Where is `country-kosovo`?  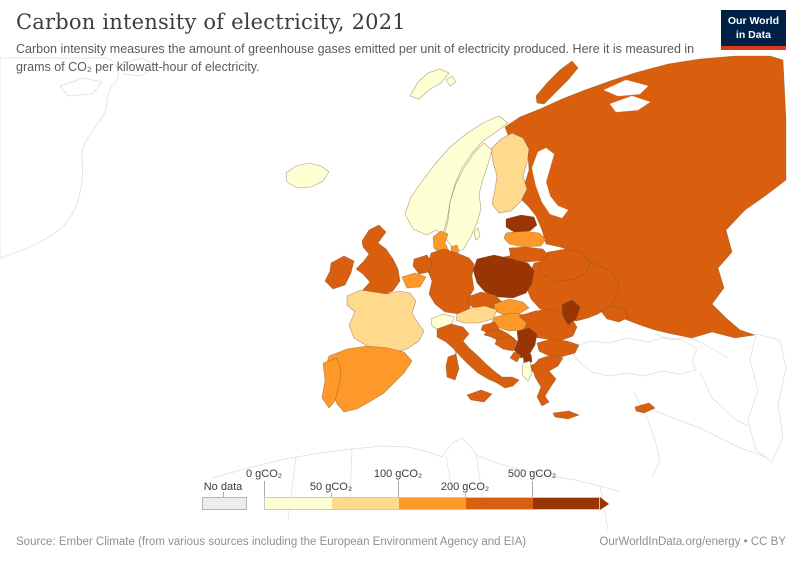
country-kosovo is located at coordinates (527, 358).